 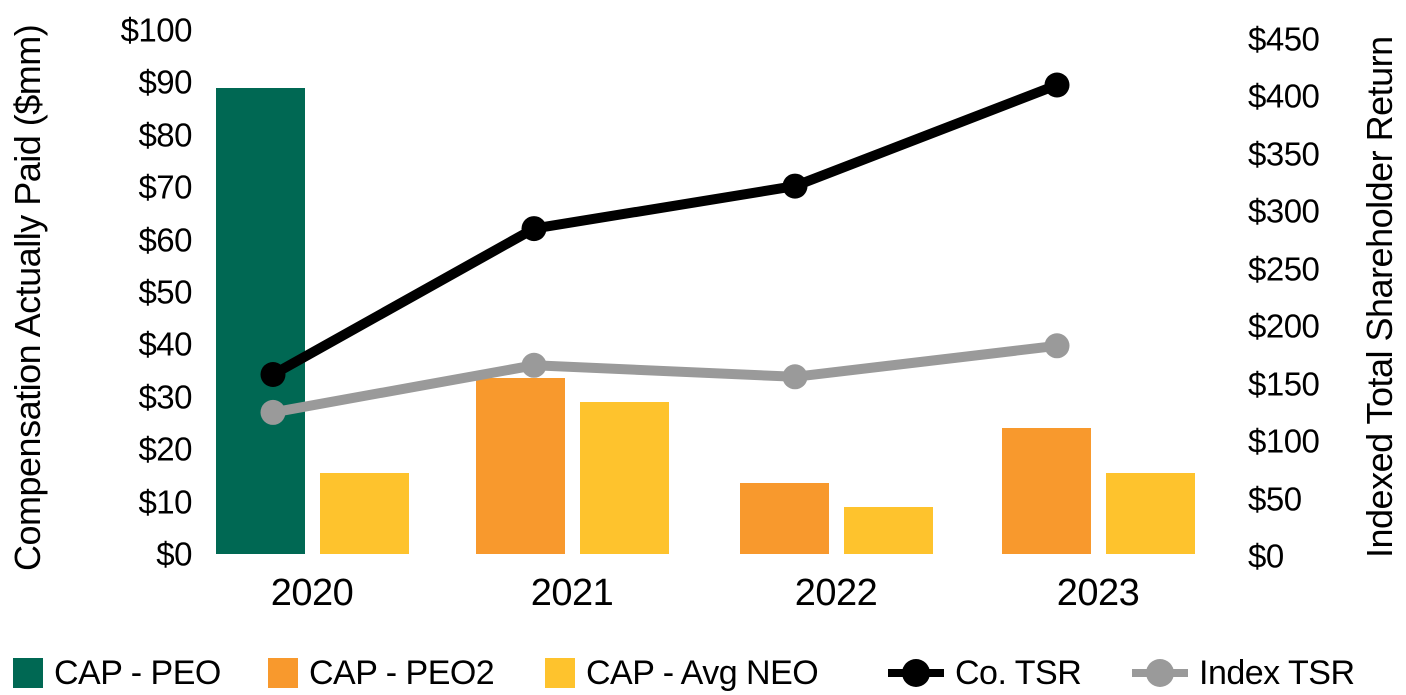 What do you see at coordinates (312, 593) in the screenshot?
I see `x-axis-label-2020: 2020` at bounding box center [312, 593].